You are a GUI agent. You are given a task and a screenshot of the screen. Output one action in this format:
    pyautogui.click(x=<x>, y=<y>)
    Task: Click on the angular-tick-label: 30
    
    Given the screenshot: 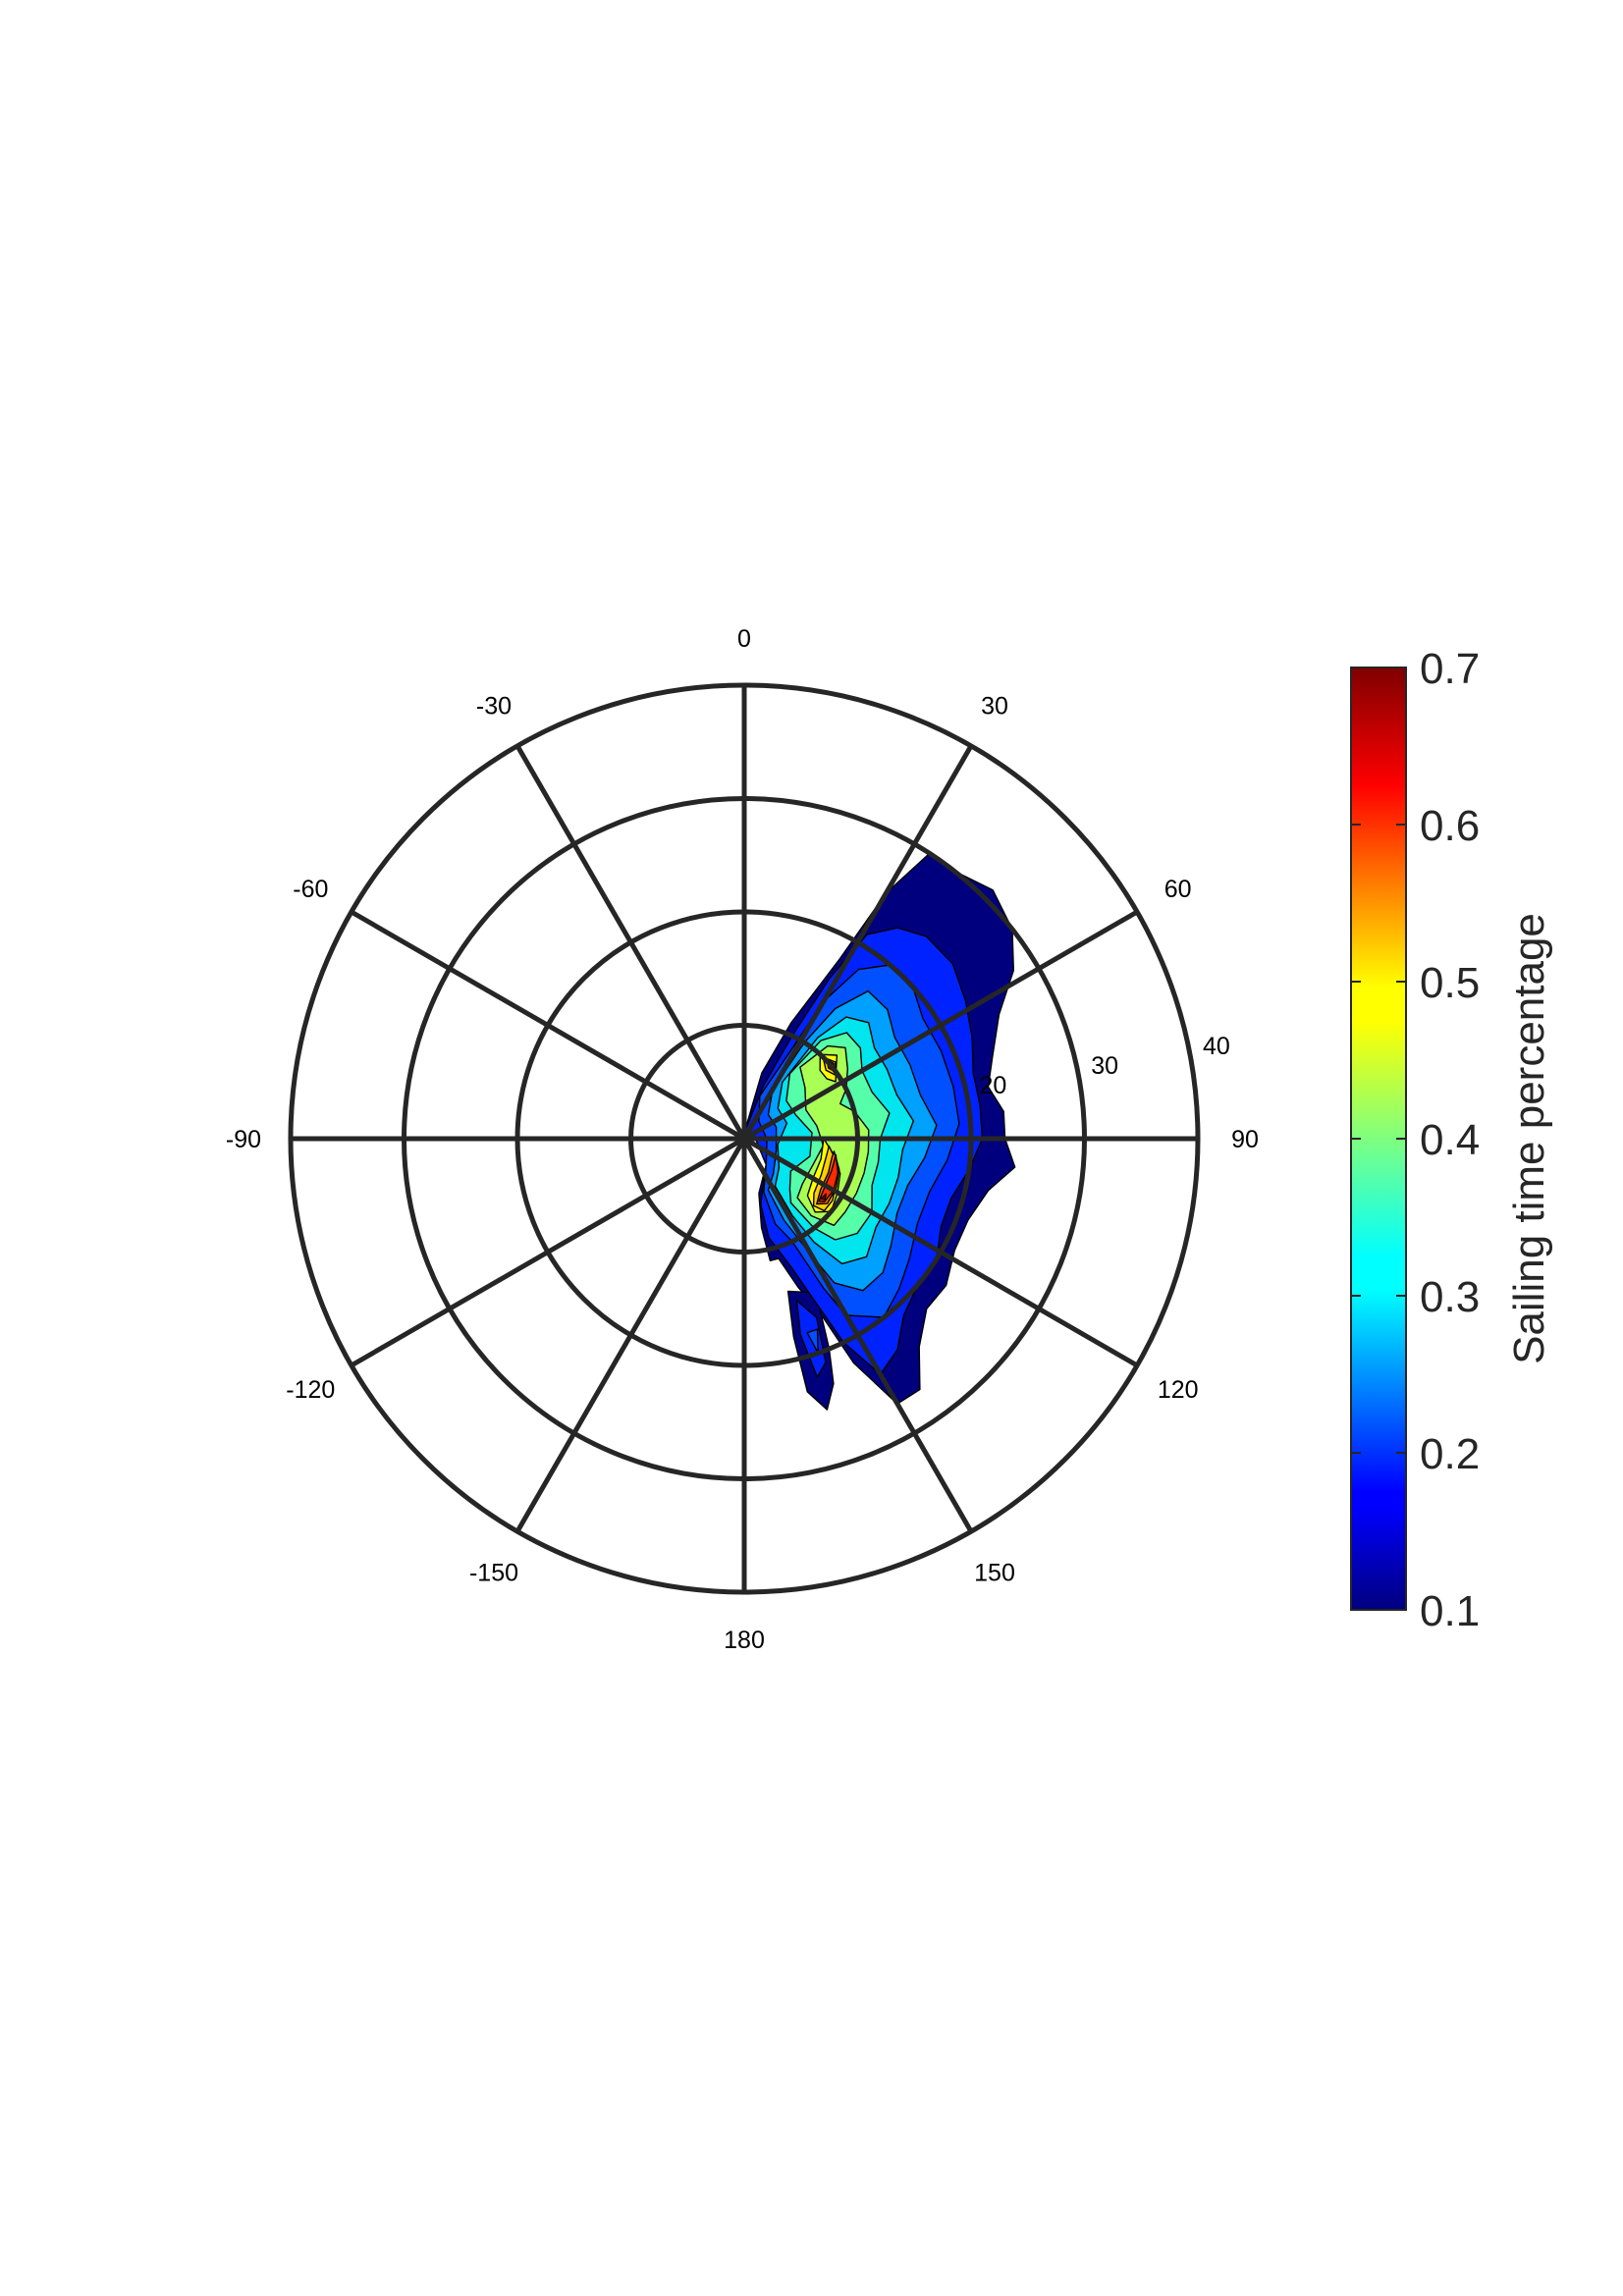 What is the action you would take?
    pyautogui.click(x=994, y=706)
    